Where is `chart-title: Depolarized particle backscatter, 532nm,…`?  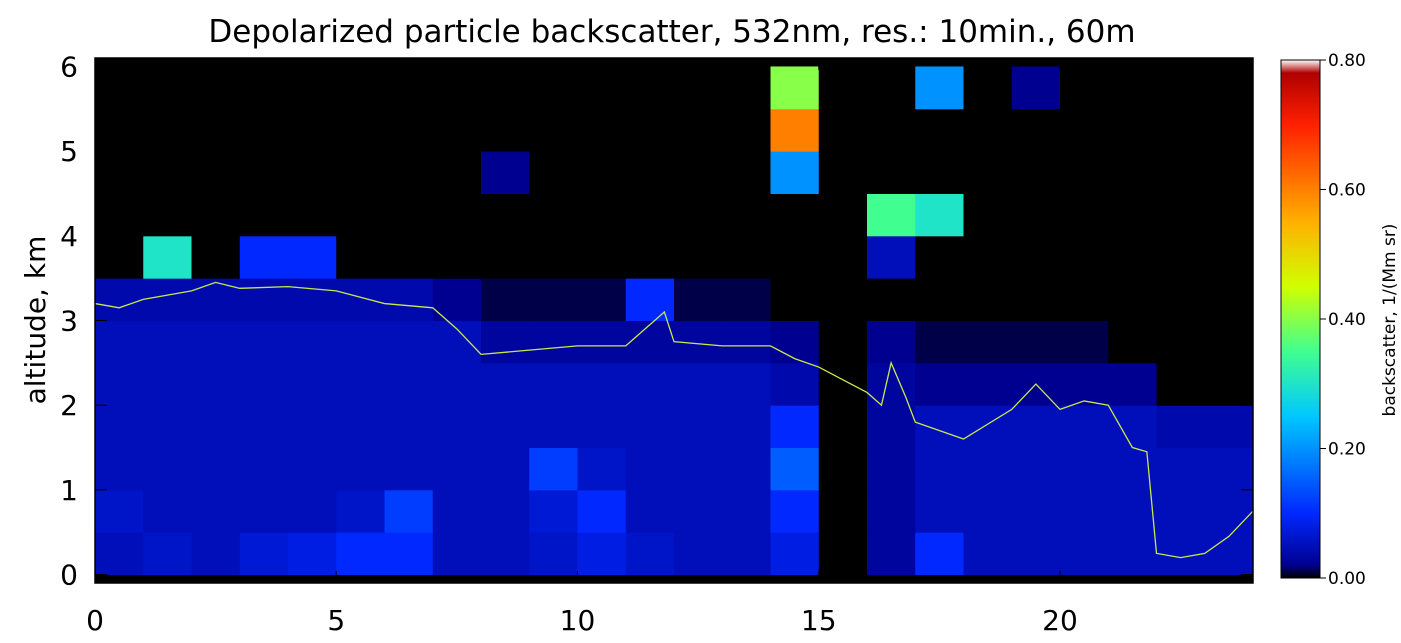
chart-title: Depolarized particle backscatter, 532nm,… is located at coordinates (671, 32).